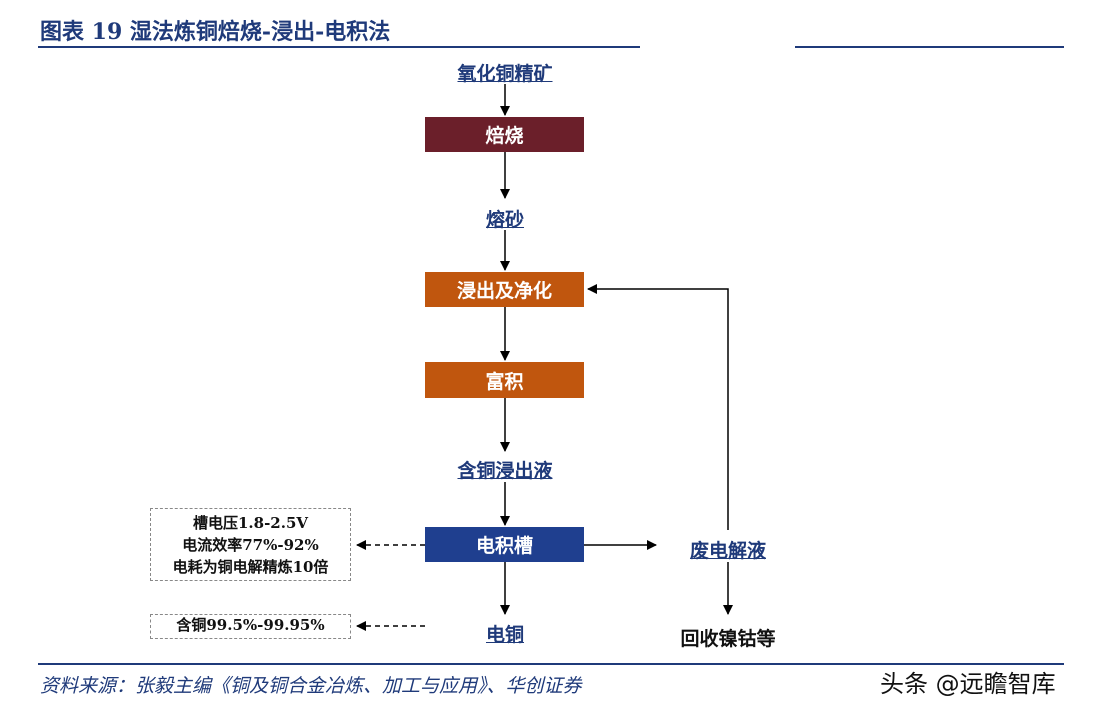 This screenshot has height=711, width=1104. What do you see at coordinates (505, 471) in the screenshot?
I see `solution-label: 含铜浸出液` at bounding box center [505, 471].